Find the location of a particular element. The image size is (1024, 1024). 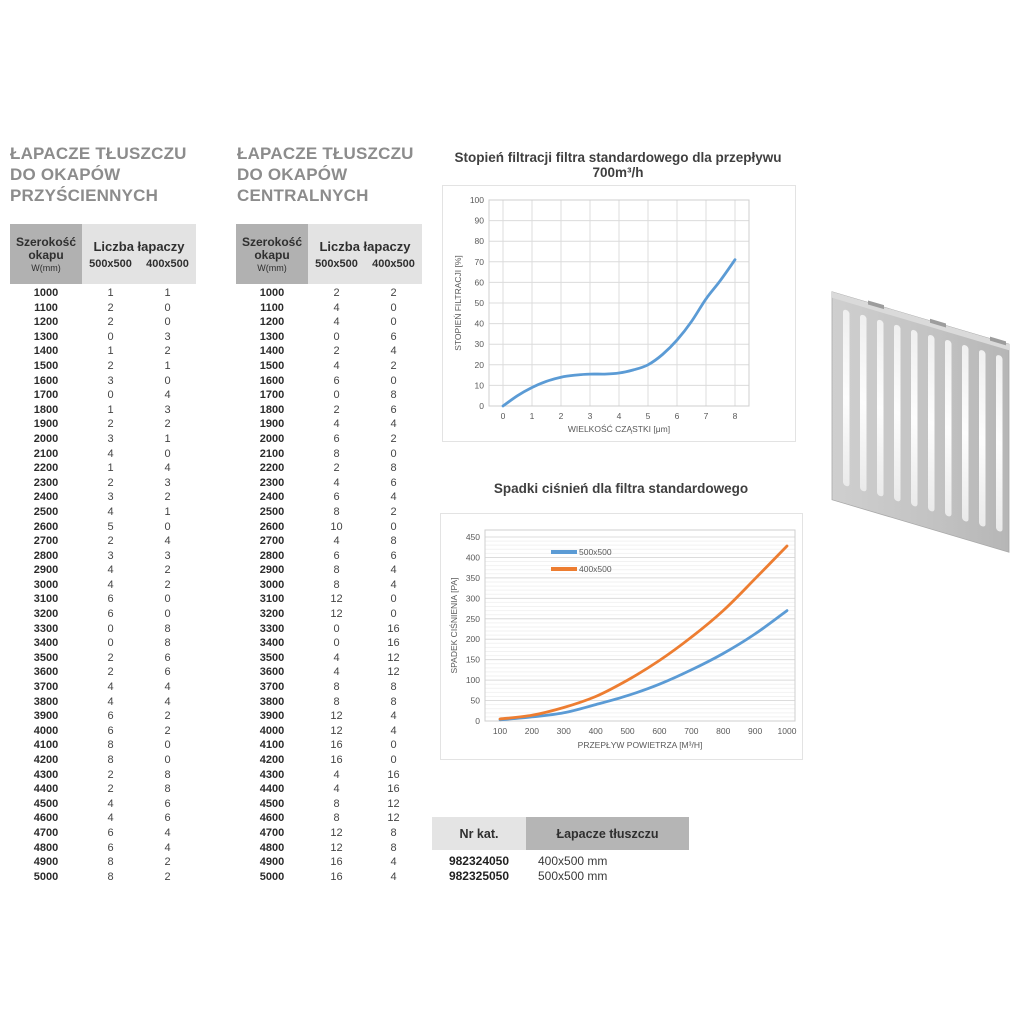

cell-hood-width: 4900 is located at coordinates (272, 862).